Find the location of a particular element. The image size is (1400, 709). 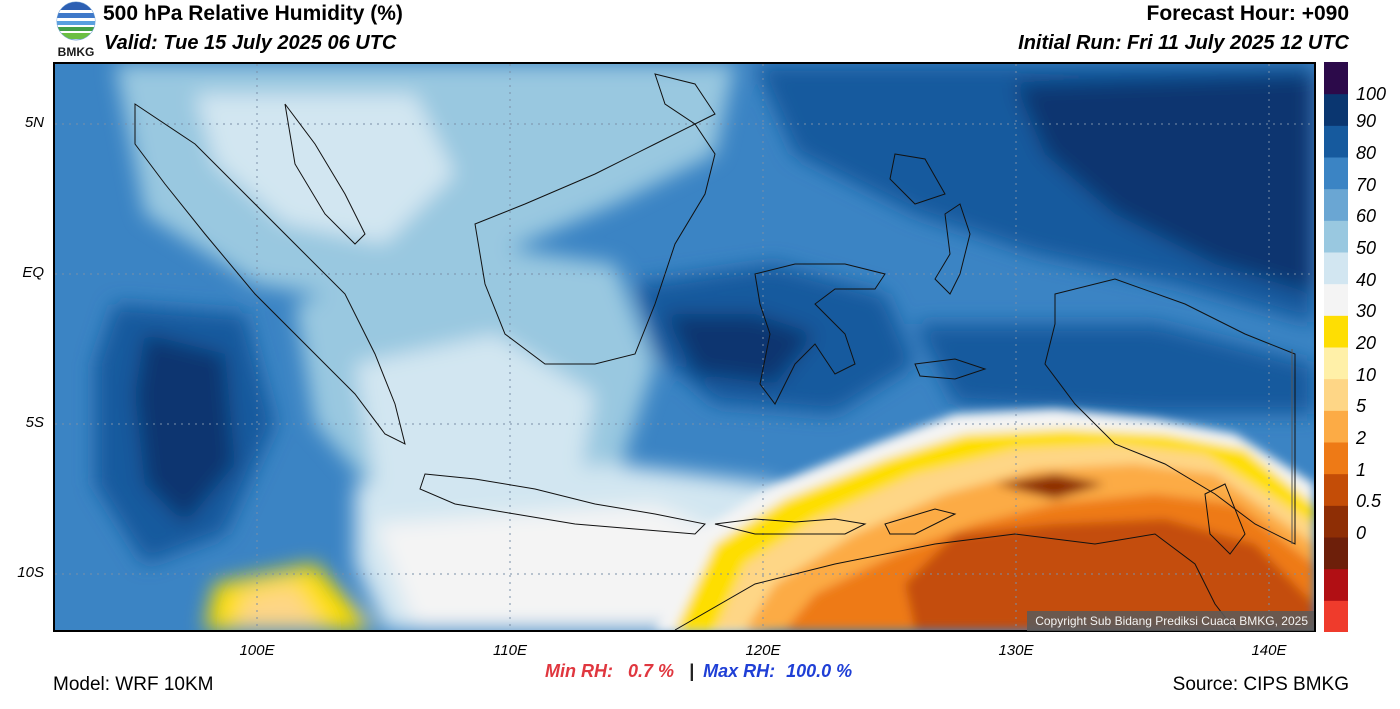

colorbar-label: 90 is located at coordinates (1366, 121).